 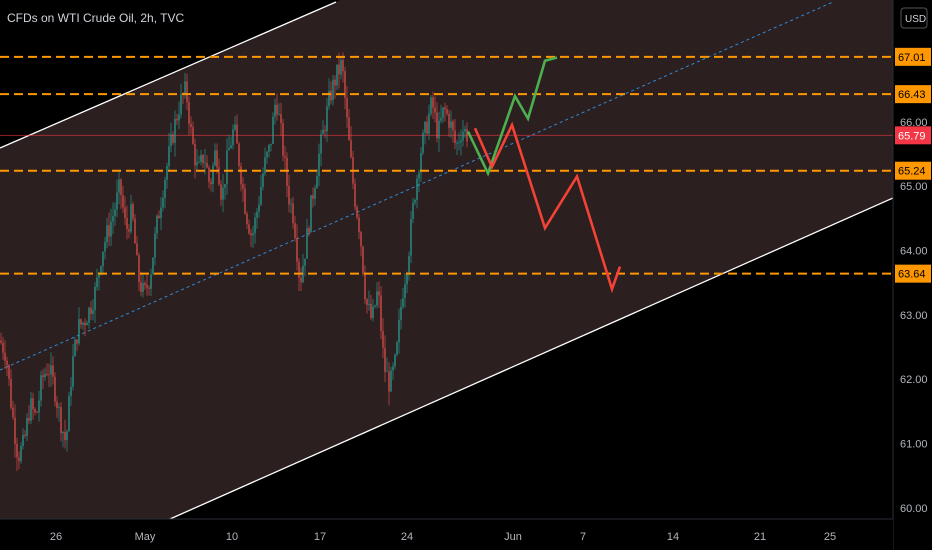 I want to click on x-tick-label: 17, so click(x=320, y=537).